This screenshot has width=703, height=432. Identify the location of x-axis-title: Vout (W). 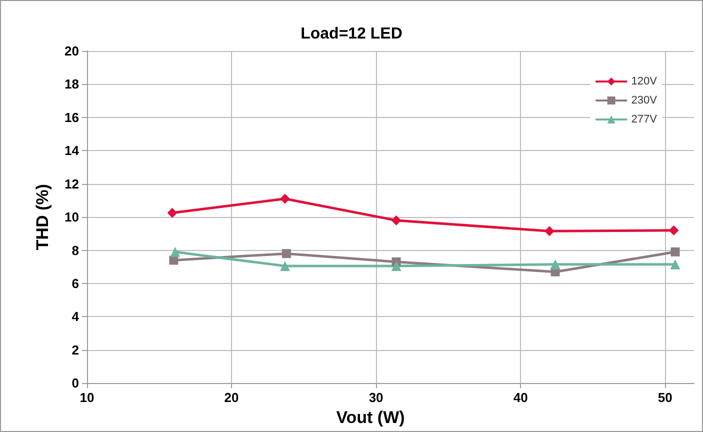
(370, 417).